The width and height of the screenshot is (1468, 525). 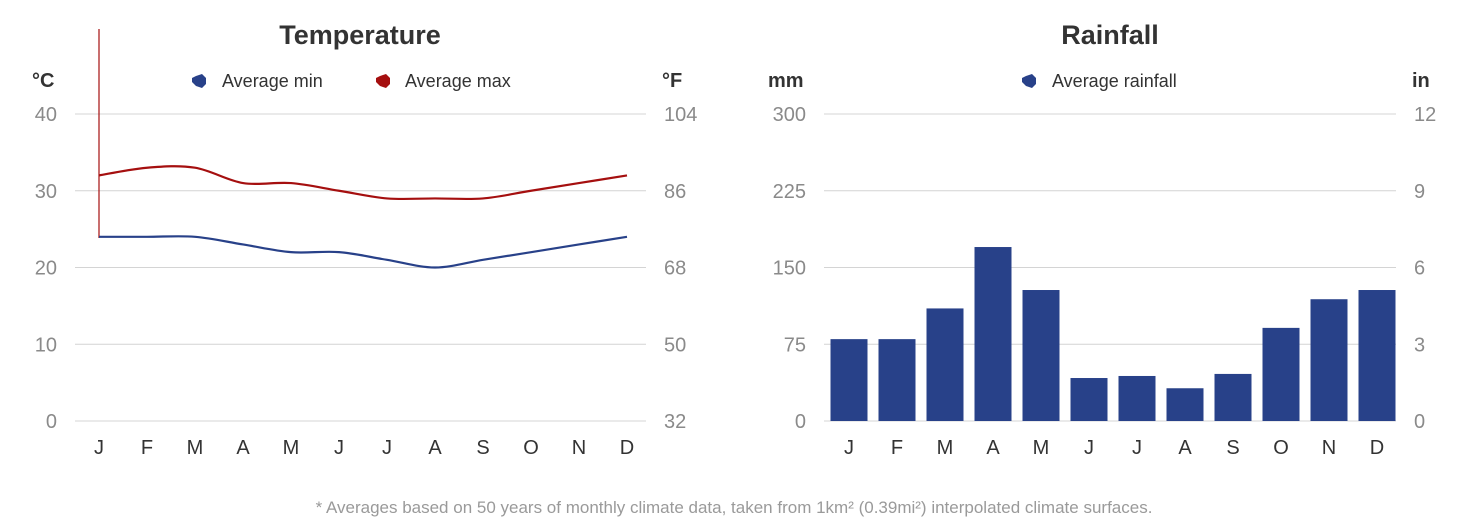 What do you see at coordinates (1113, 334) in the screenshot?
I see `rainfall-bars` at bounding box center [1113, 334].